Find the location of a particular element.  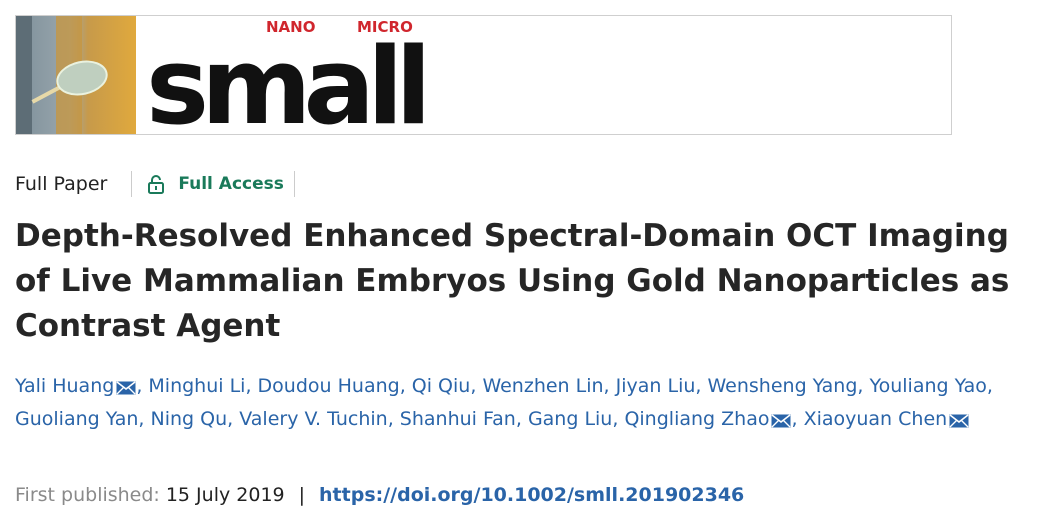

article-meta-row: Full Paper Full Access is located at coordinates (155, 184).